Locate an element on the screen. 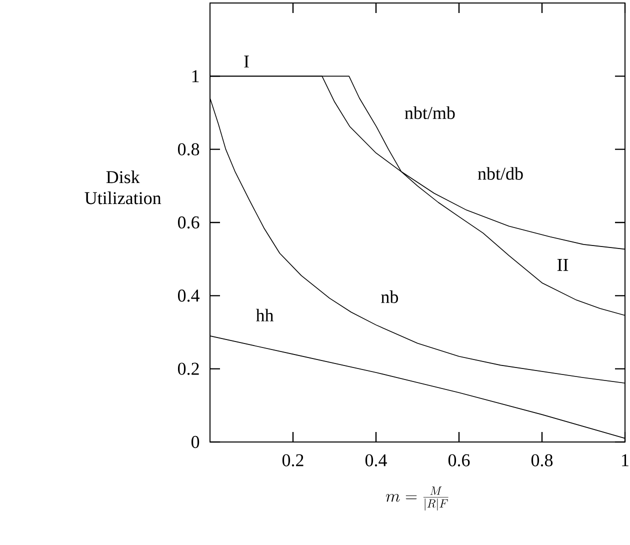 The height and width of the screenshot is (545, 630). annotation: II is located at coordinates (562, 265).